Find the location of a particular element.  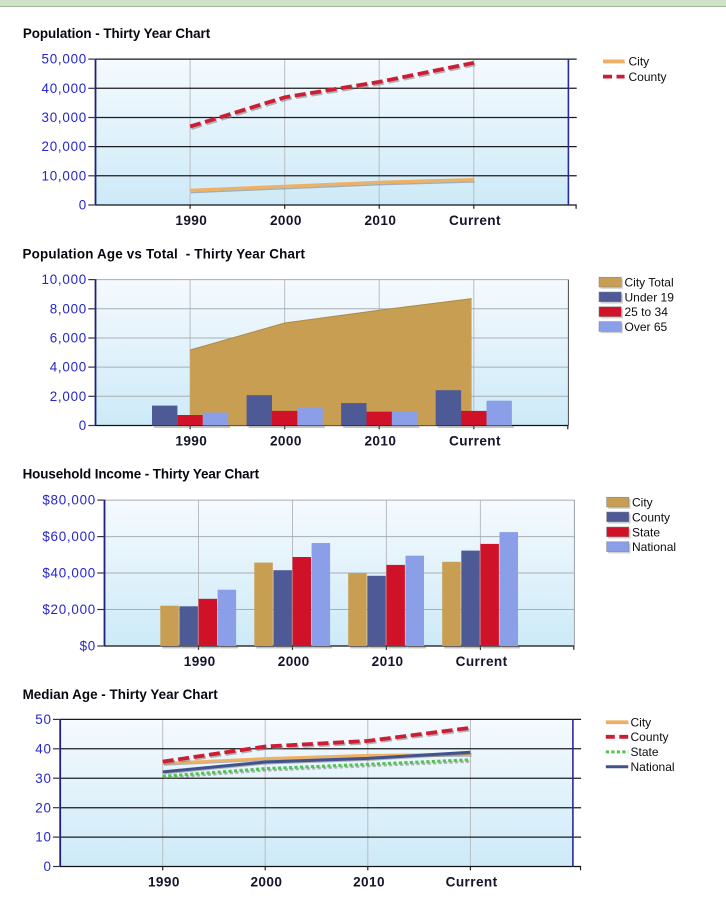

svg-text: Population - Thirty Year Chart is located at coordinates (117, 33).